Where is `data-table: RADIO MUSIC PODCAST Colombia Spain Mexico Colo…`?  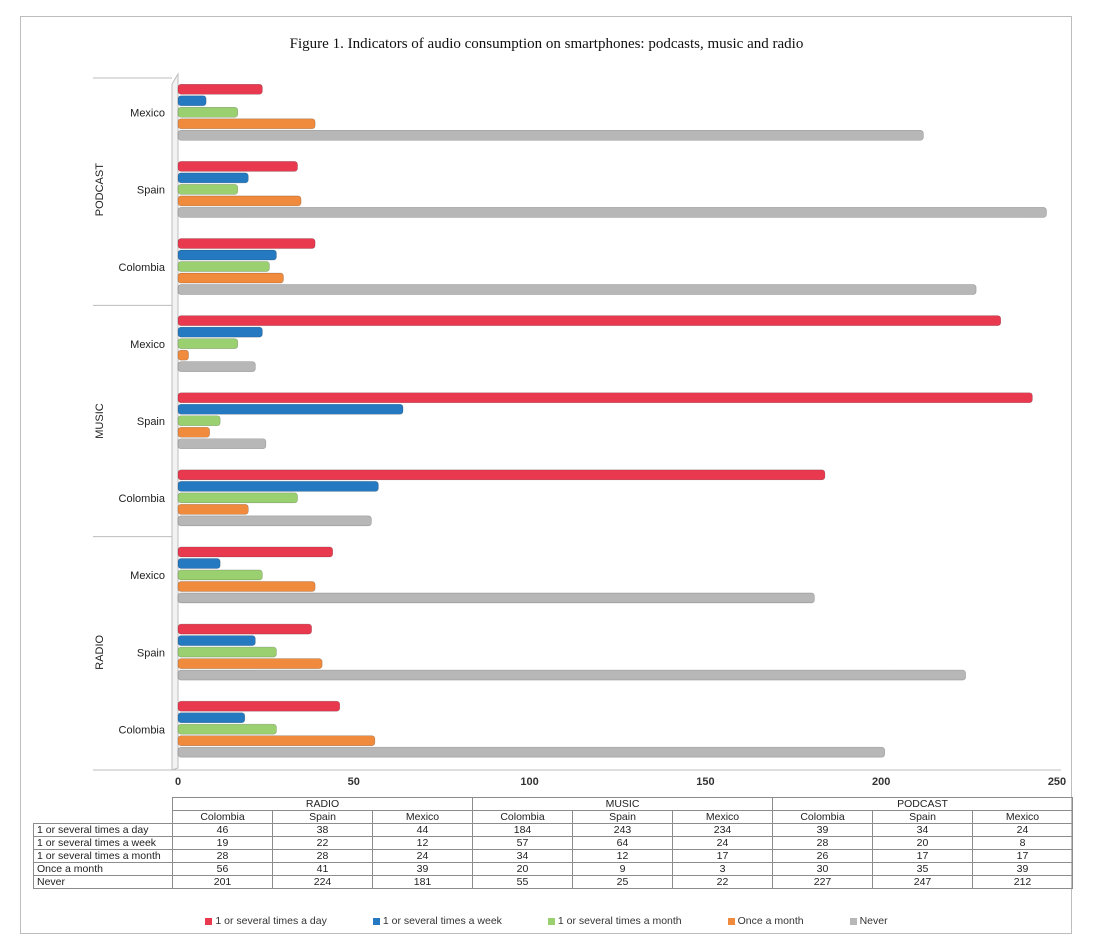 data-table: RADIO MUSIC PODCAST Colombia Spain Mexico Colo… is located at coordinates (553, 843).